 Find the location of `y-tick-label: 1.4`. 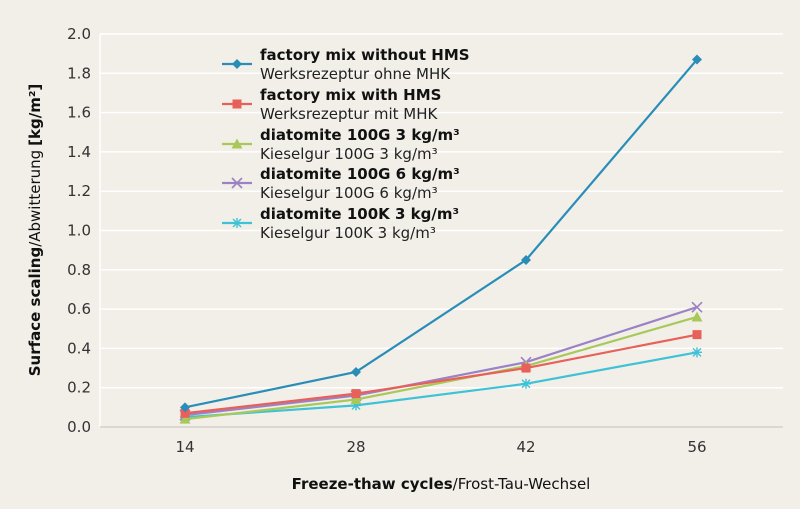

y-tick-label: 1.4 is located at coordinates (79, 152).